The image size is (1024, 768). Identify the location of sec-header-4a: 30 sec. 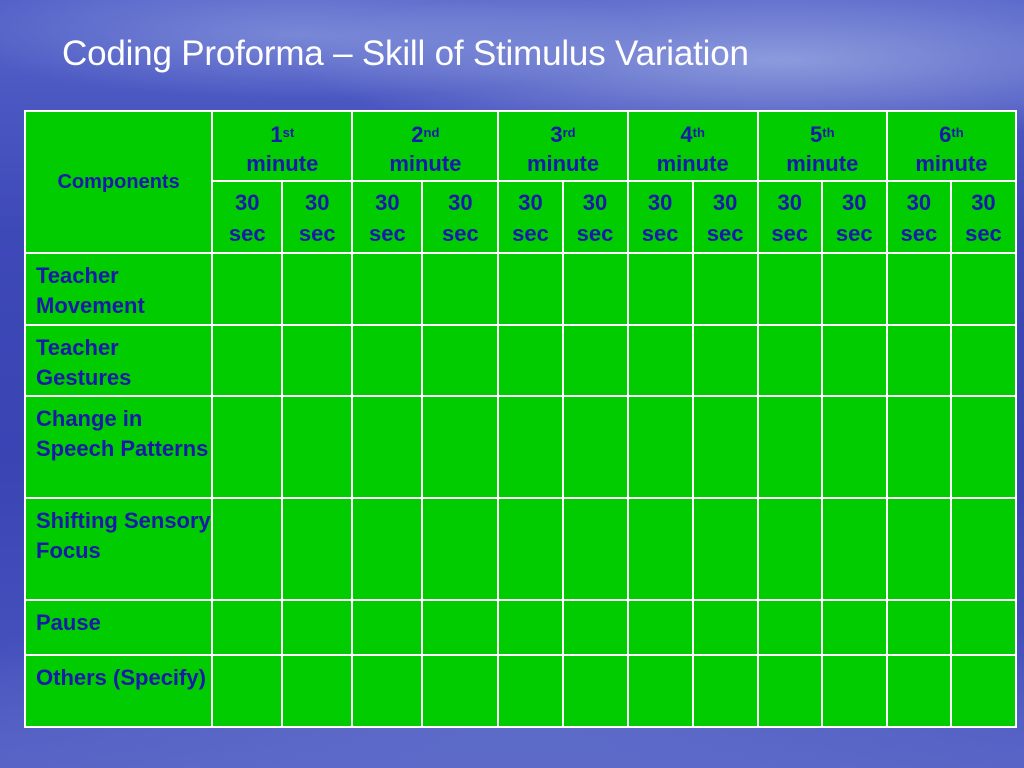
(660, 217).